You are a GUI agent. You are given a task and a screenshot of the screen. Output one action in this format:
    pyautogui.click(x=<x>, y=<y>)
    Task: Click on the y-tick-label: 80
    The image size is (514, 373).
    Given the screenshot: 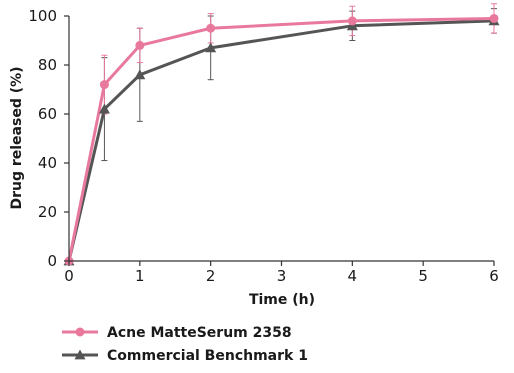 What is the action you would take?
    pyautogui.click(x=47, y=65)
    